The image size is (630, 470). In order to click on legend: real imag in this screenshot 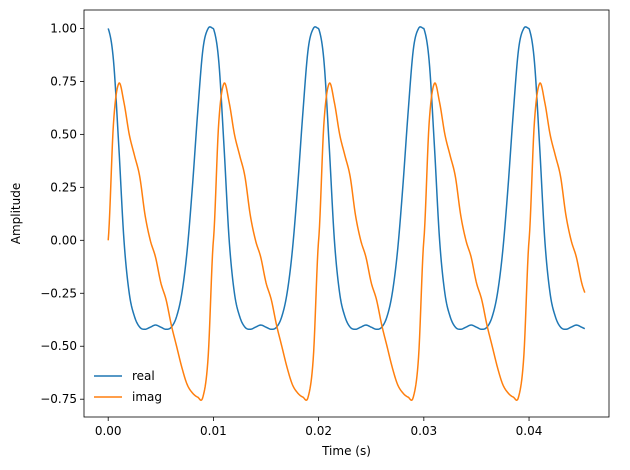, I will do `click(128, 386)`.